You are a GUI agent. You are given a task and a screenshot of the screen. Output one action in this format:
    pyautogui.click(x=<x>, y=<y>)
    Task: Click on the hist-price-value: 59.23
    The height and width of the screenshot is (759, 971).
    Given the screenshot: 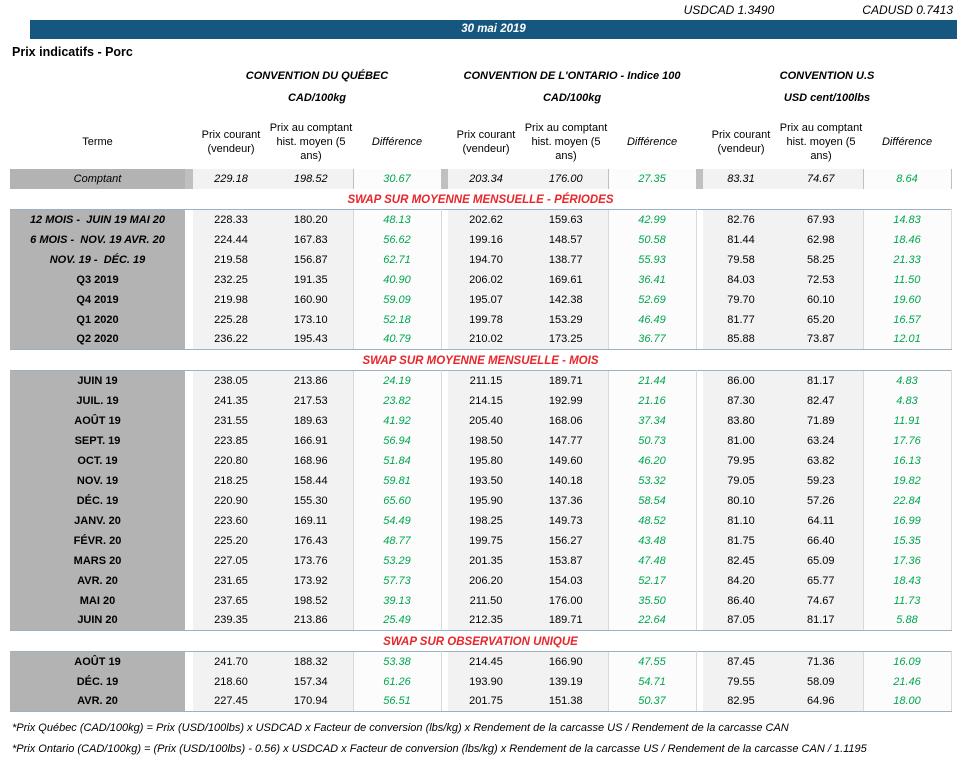 What is the action you would take?
    pyautogui.click(x=821, y=480)
    